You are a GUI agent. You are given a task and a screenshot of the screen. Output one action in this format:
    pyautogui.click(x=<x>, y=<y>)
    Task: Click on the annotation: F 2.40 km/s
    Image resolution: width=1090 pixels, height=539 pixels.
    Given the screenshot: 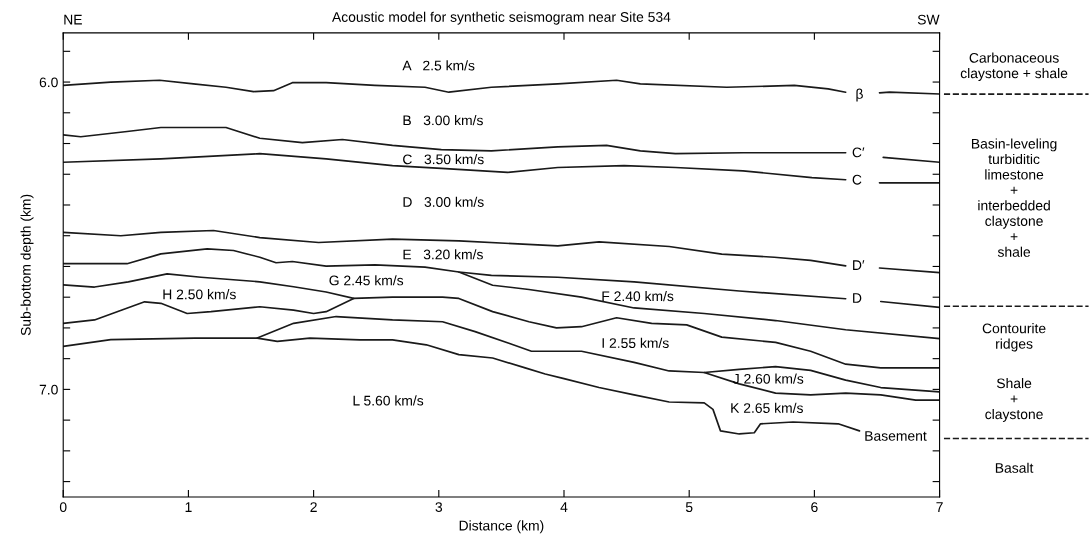 What is the action you would take?
    pyautogui.click(x=638, y=296)
    